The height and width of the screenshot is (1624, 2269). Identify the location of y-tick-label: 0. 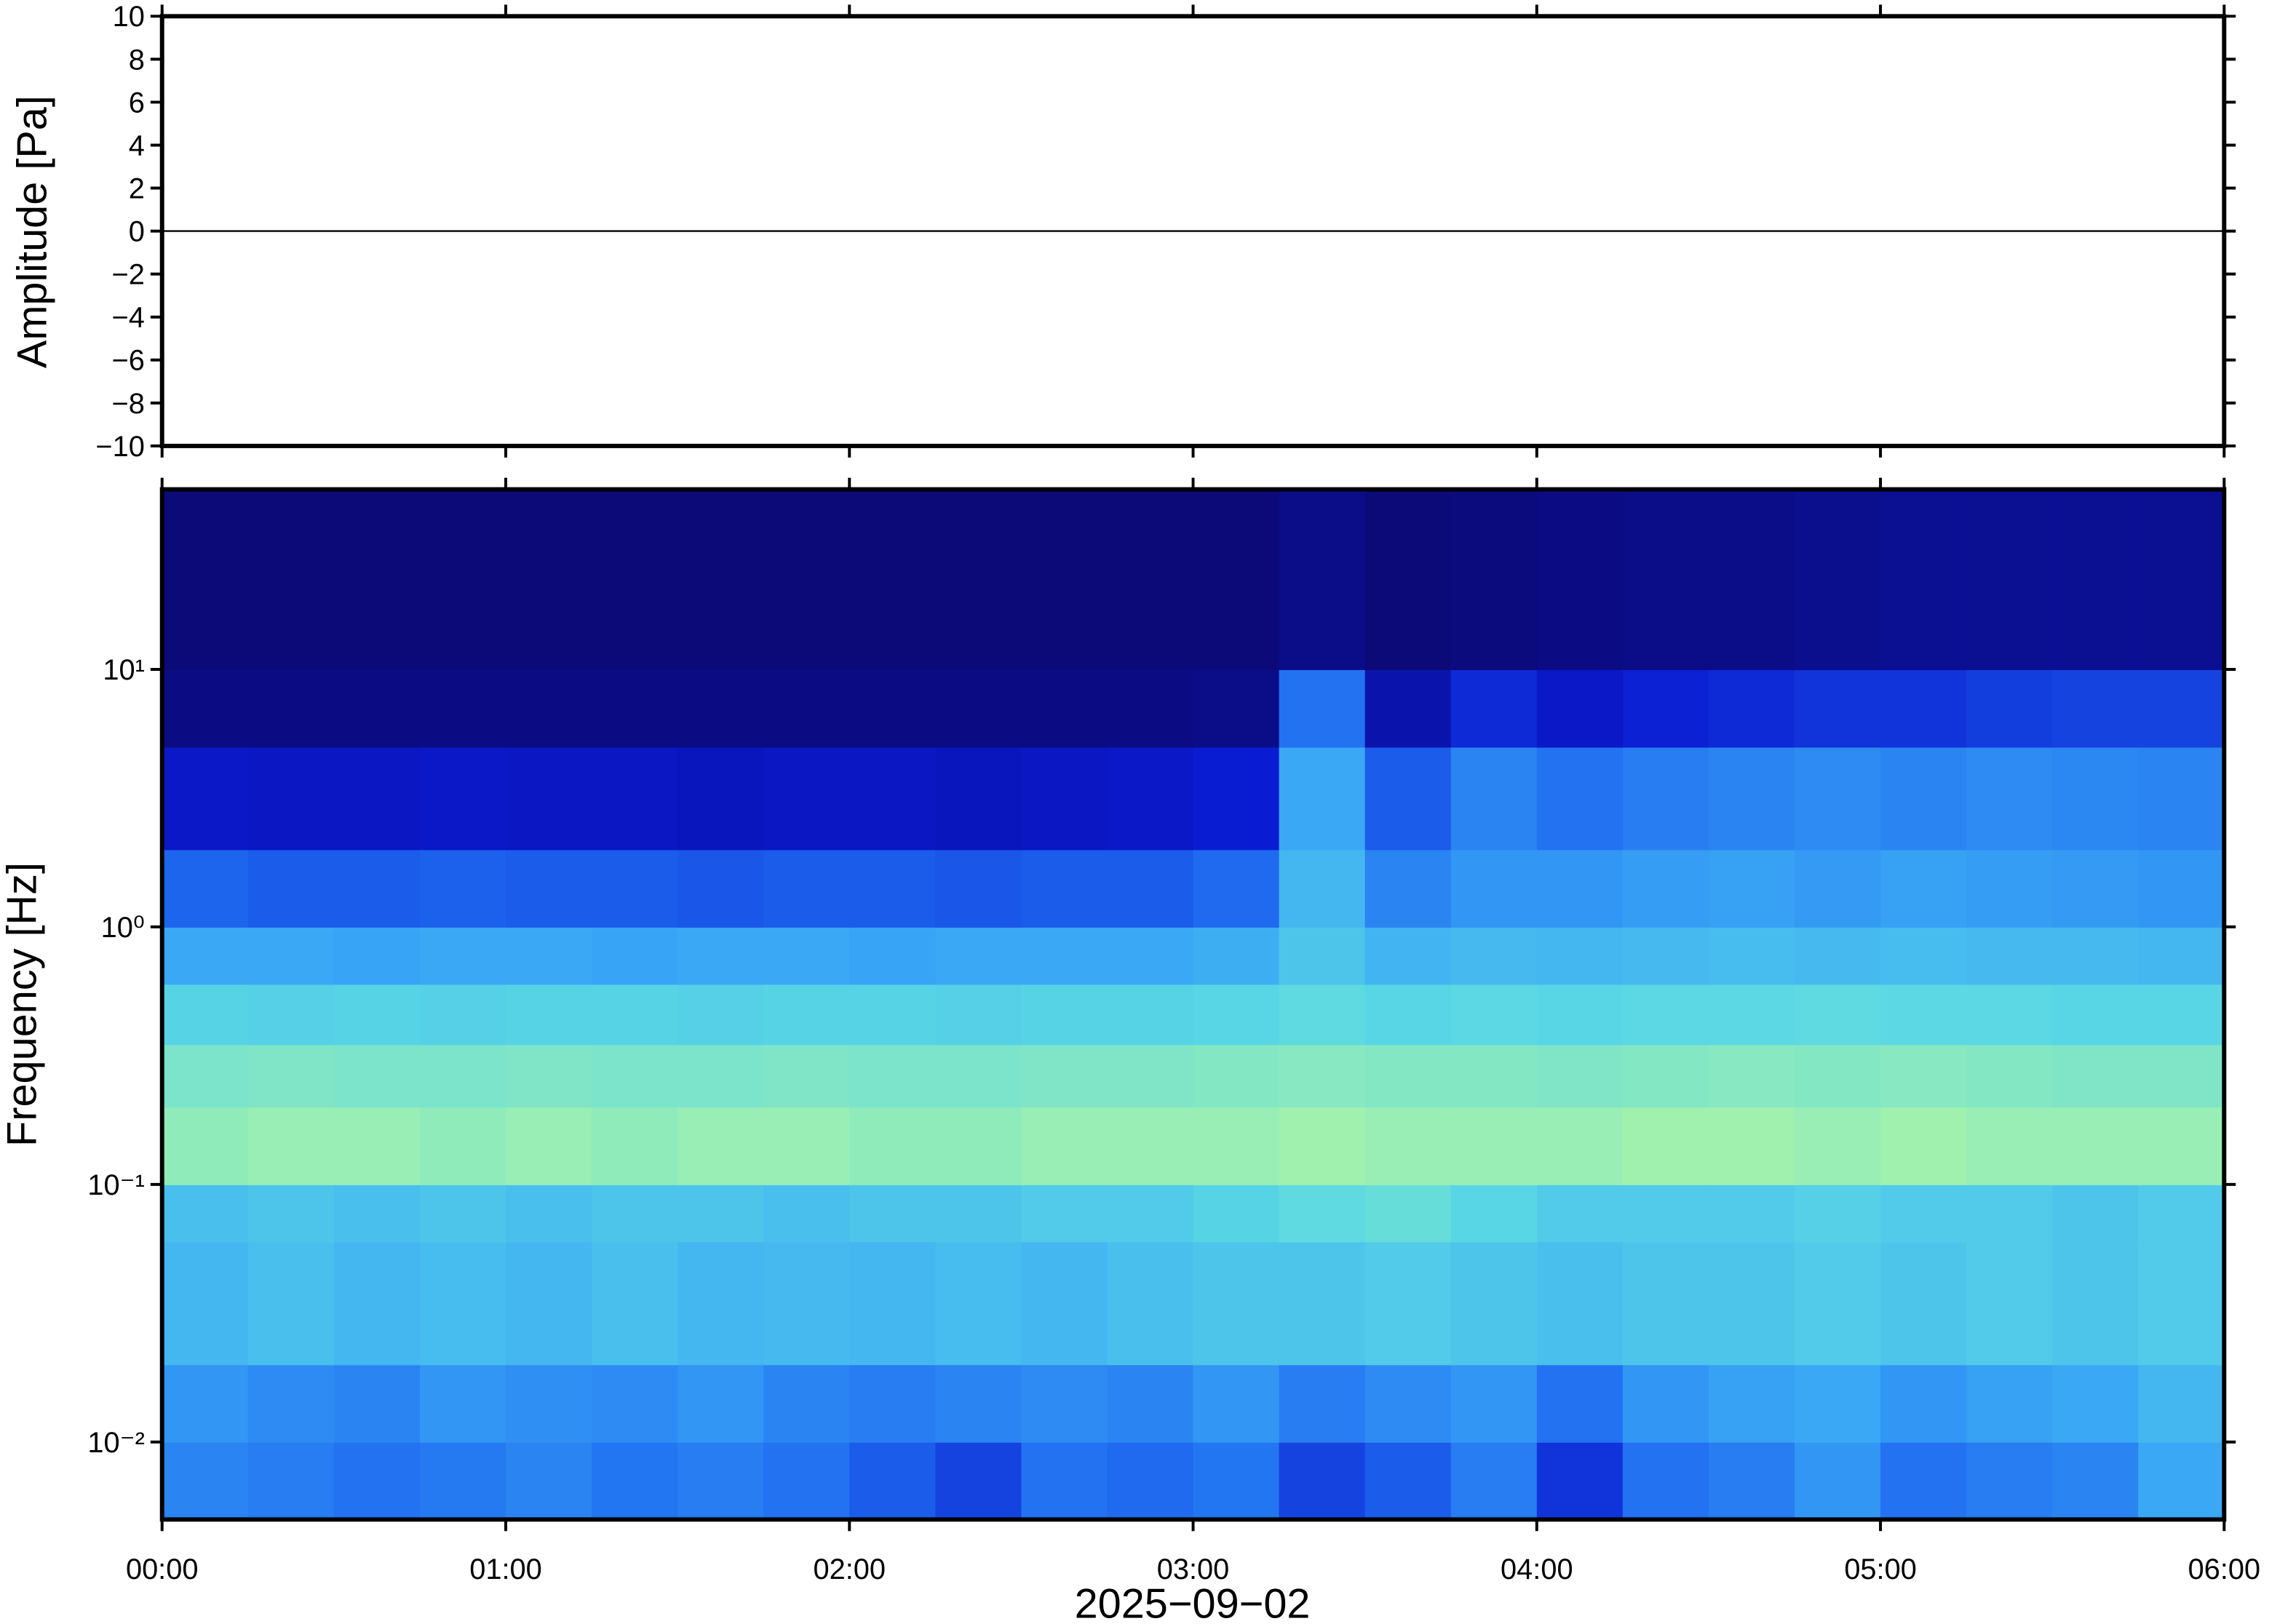
(137, 232).